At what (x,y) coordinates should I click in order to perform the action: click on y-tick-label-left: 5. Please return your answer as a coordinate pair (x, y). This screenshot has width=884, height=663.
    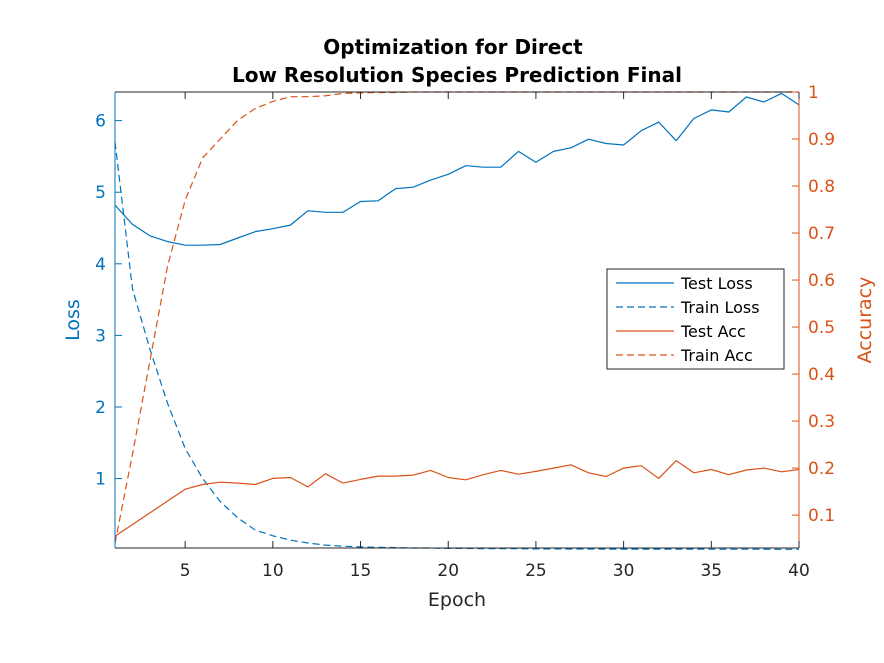
    Looking at the image, I should click on (100, 193).